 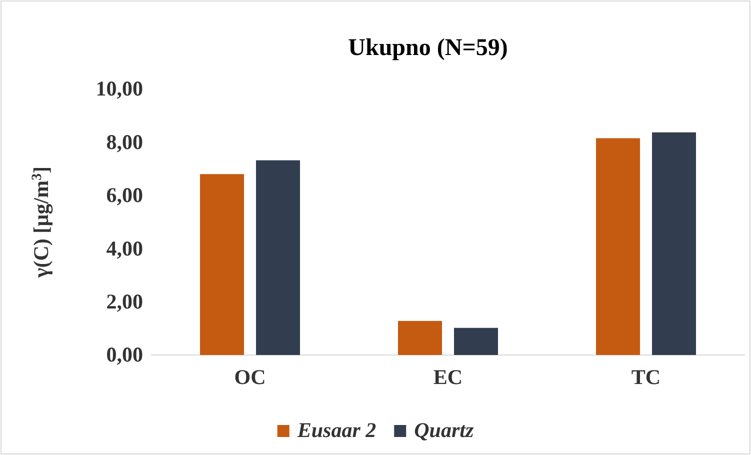 What do you see at coordinates (124, 195) in the screenshot?
I see `y-tick-label: 6,00` at bounding box center [124, 195].